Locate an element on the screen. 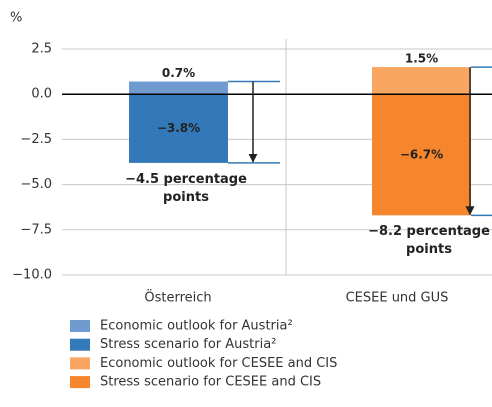  legend-label: Economic outlook for Austria² is located at coordinates (196, 326).